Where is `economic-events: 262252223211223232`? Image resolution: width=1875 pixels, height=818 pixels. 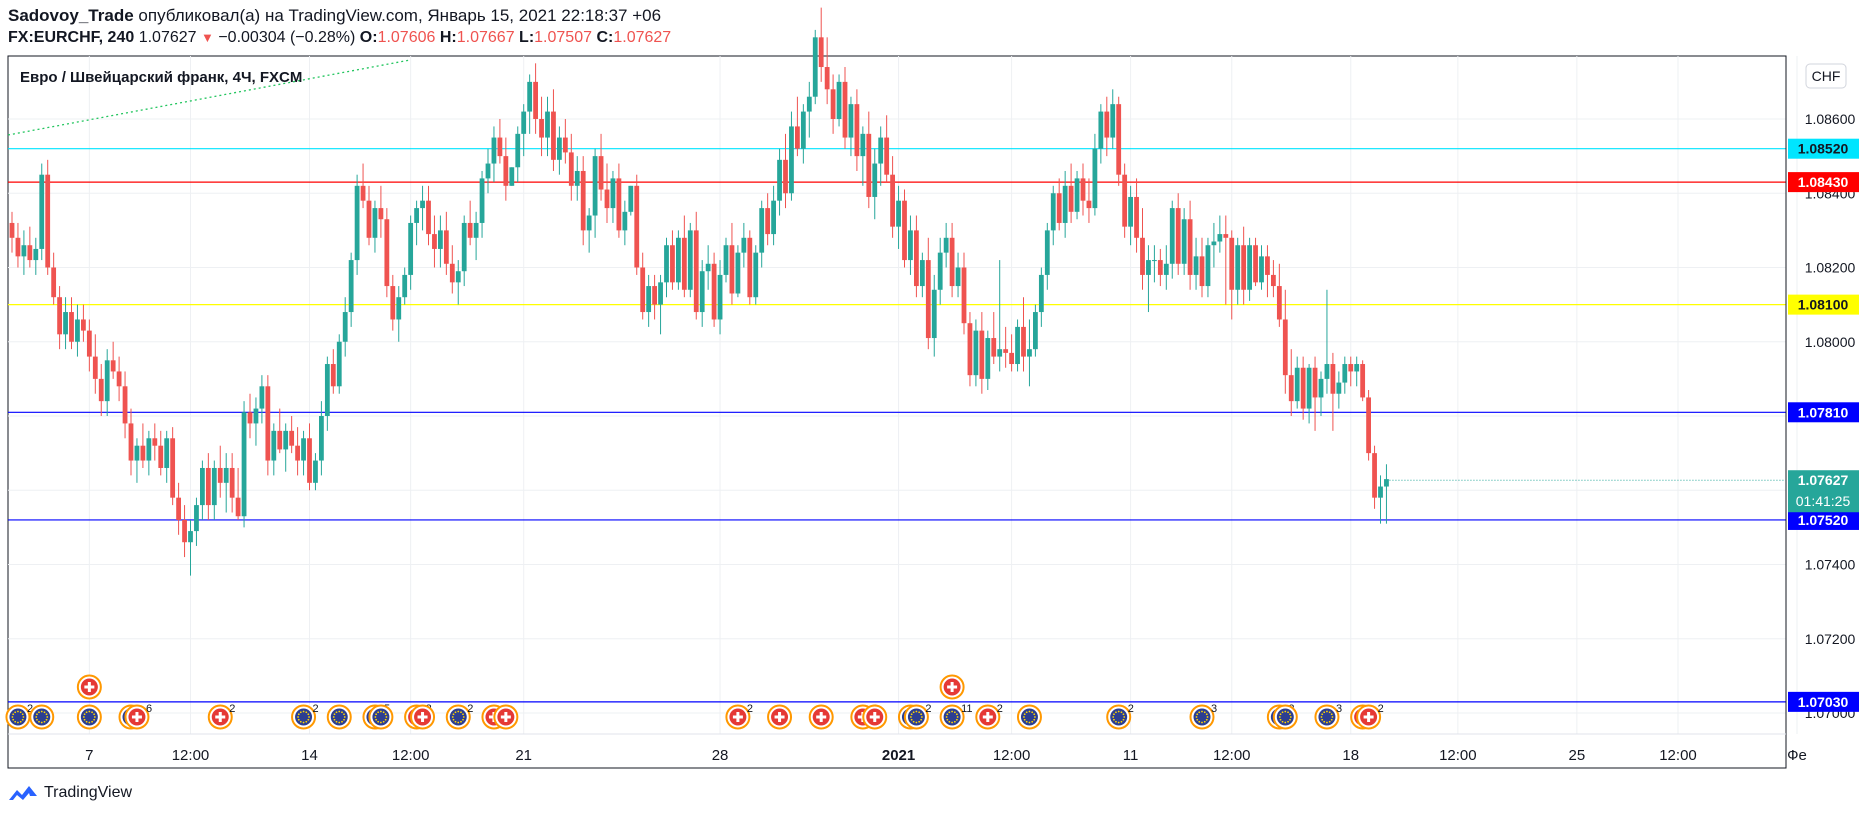
economic-events: 262252223211223232 is located at coordinates (694, 702).